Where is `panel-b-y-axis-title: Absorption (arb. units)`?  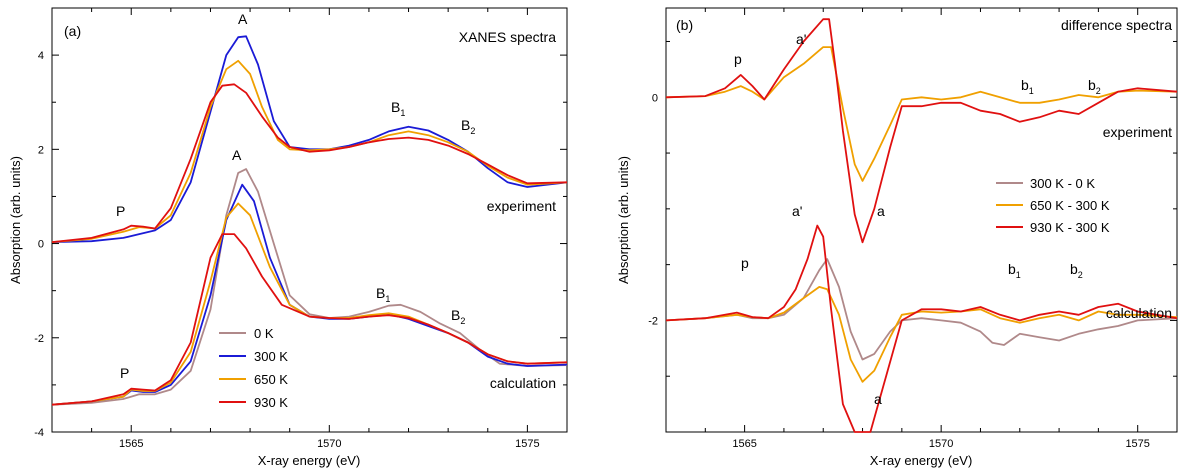 panel-b-y-axis-title: Absorption (arb. units) is located at coordinates (623, 220).